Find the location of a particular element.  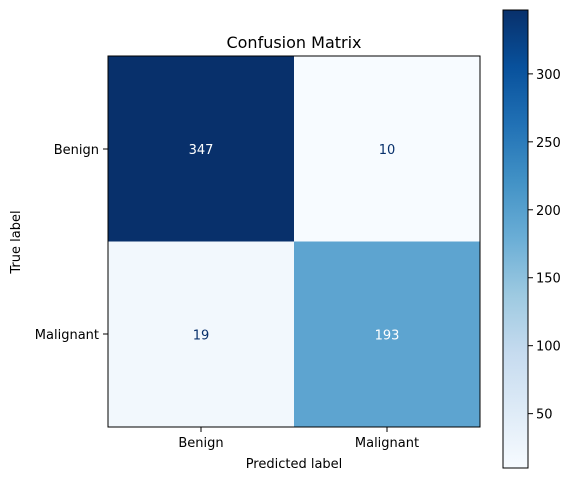

heatmap-cell-value-1-0: 19 is located at coordinates (201, 335).